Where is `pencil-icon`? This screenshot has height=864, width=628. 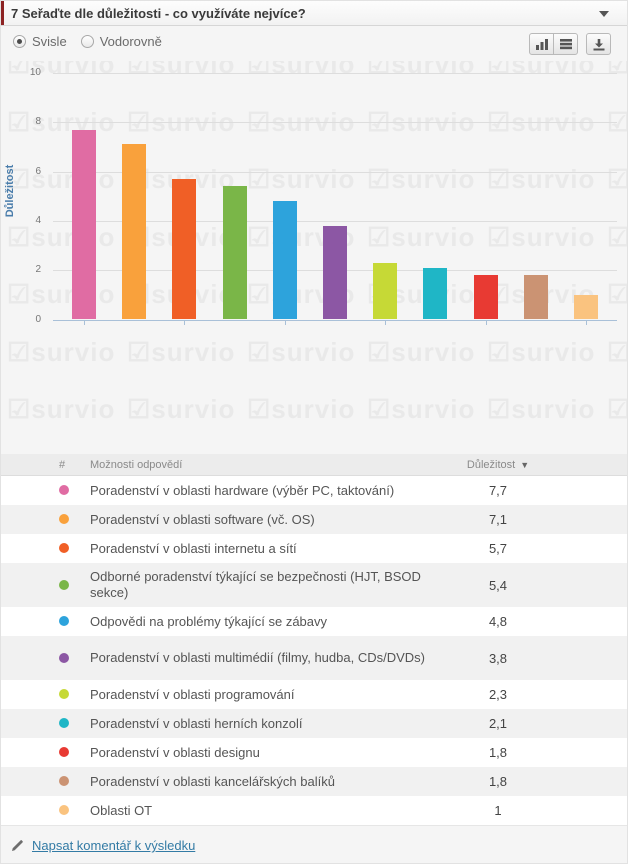 pencil-icon is located at coordinates (17, 845).